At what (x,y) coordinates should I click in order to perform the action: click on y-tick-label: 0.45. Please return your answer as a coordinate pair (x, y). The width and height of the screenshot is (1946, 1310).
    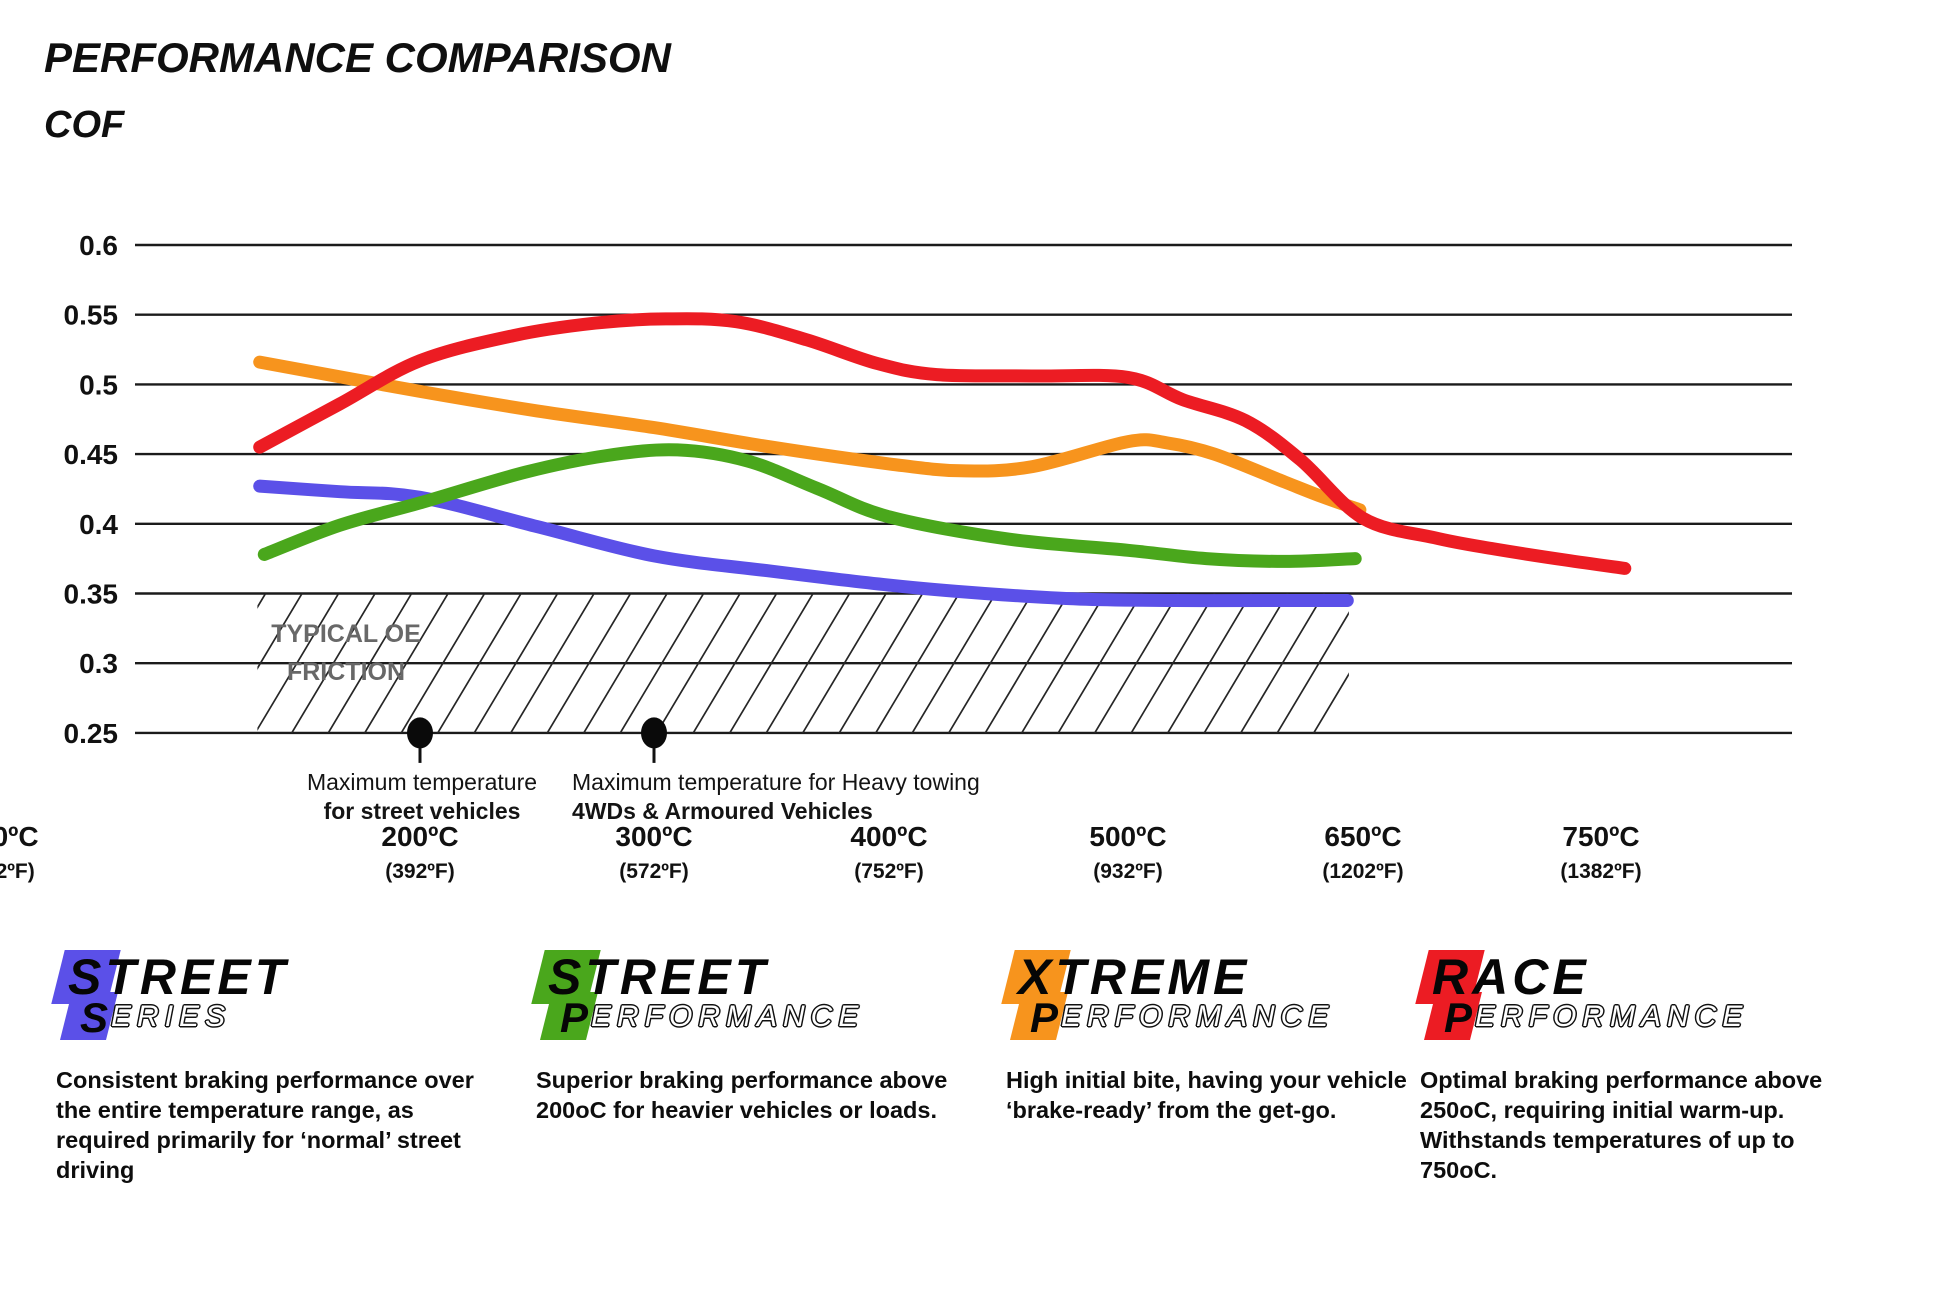
    Looking at the image, I should click on (91, 454).